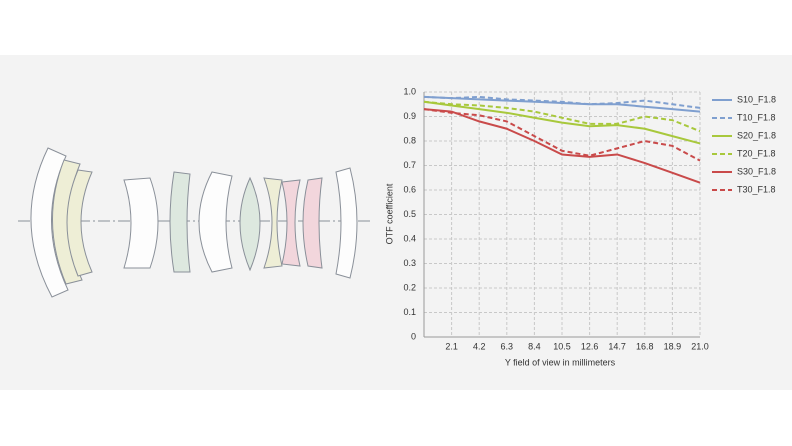  Describe the element at coordinates (590, 346) in the screenshot. I see `x-tick-label: 12.6` at that location.